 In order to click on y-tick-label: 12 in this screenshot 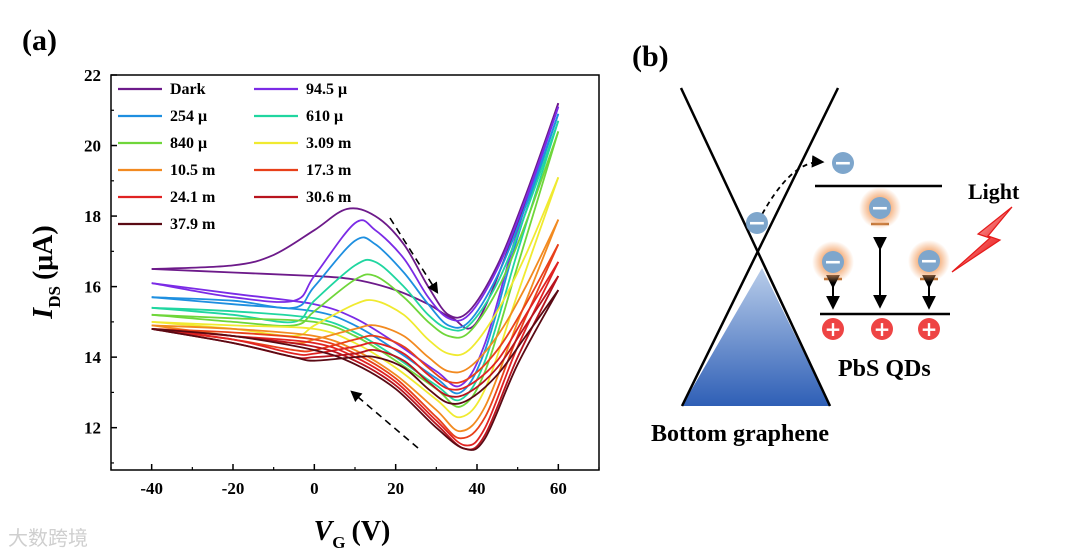, I will do `click(92, 428)`.